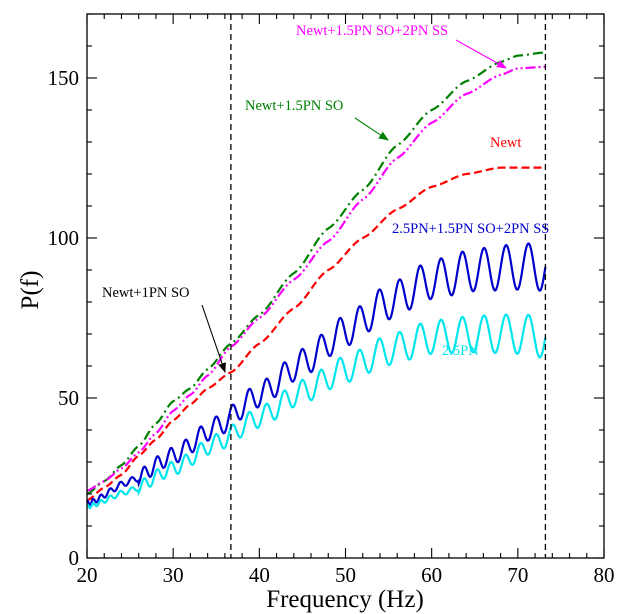 This screenshot has height=614, width=621. Describe the element at coordinates (345, 599) in the screenshot. I see `x-axis-label: Frequency (Hz)` at that location.